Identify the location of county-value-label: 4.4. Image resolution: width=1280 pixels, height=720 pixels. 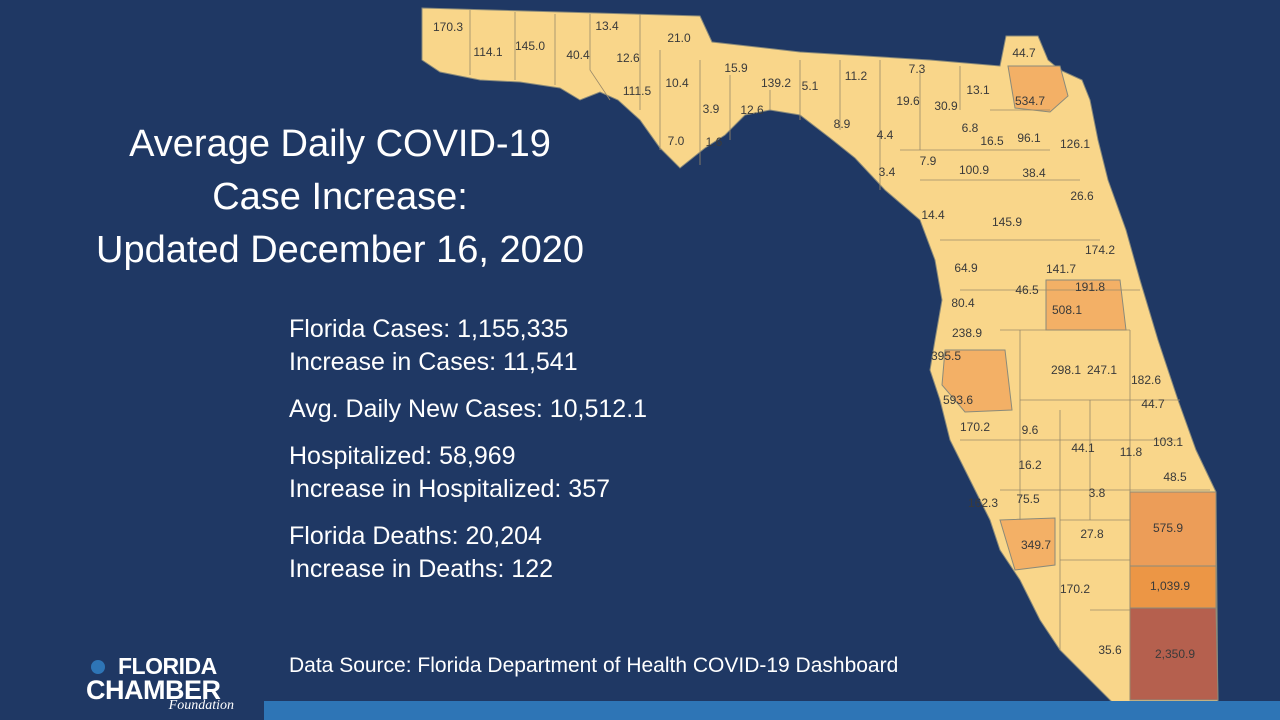
(885, 135).